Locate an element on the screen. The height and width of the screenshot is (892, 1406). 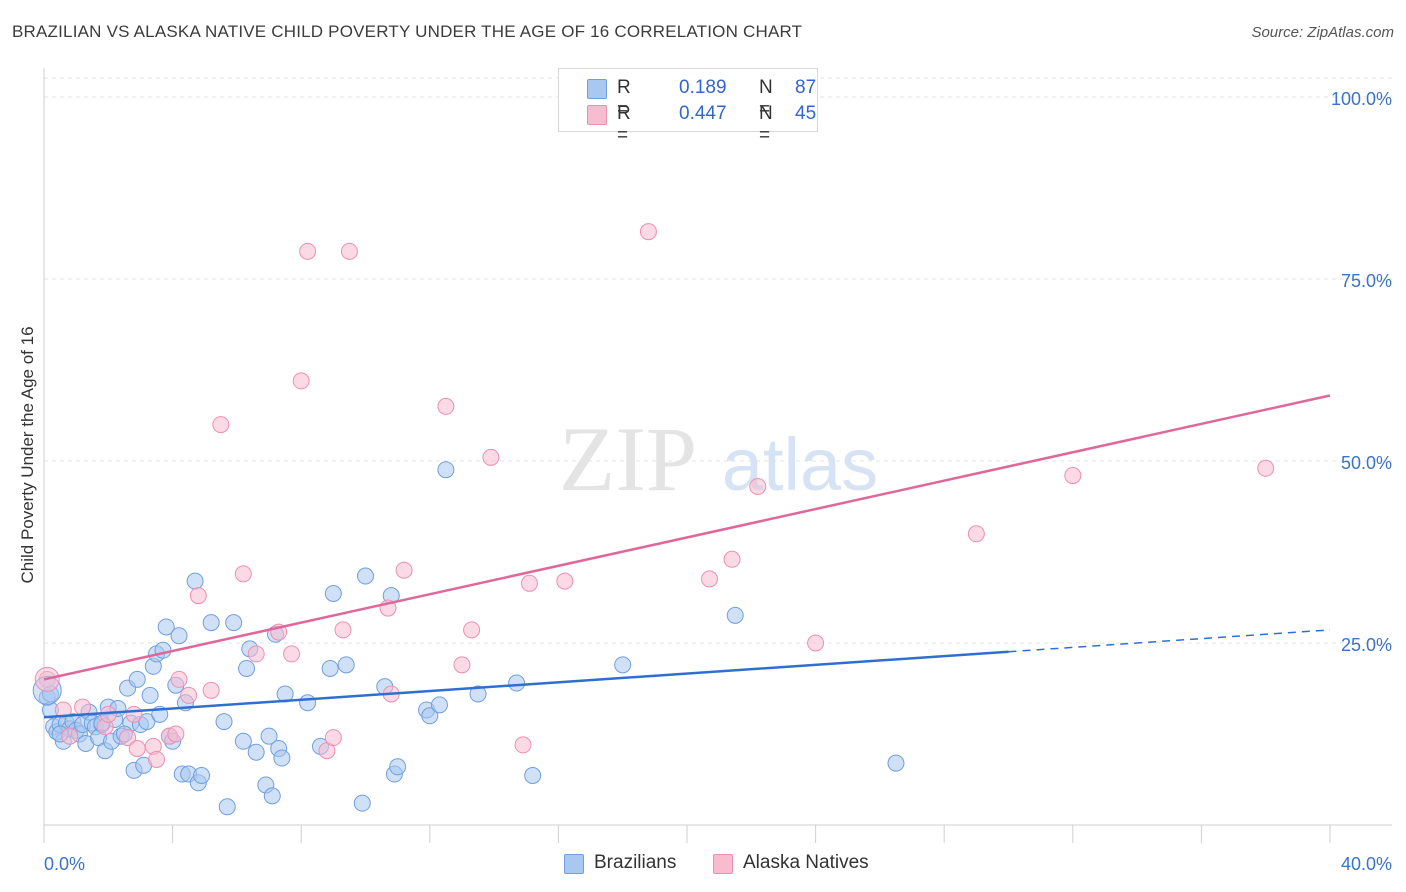
bottom-legend-label-alaska-natives: Alaska Natives is located at coordinates (806, 862).